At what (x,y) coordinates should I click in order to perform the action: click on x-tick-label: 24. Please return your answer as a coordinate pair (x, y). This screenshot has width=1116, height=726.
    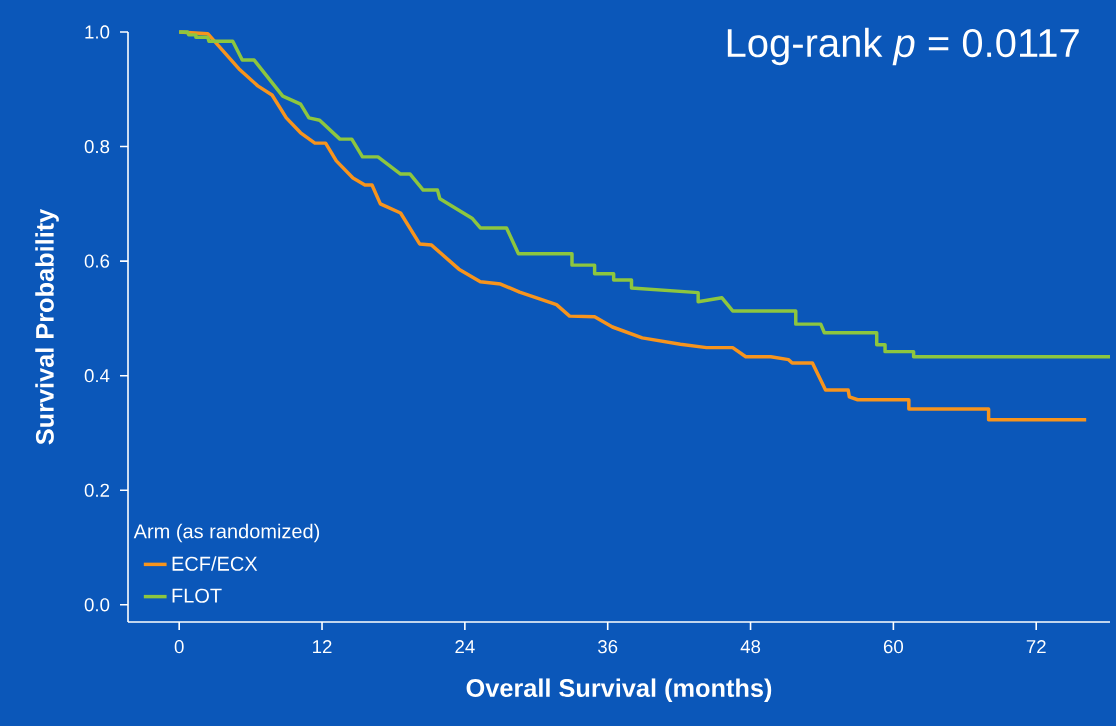
    Looking at the image, I should click on (465, 647).